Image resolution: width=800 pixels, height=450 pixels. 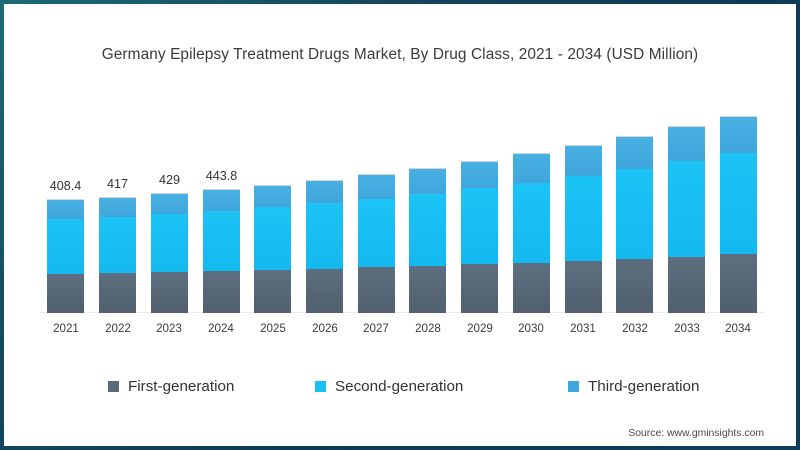 I want to click on x-tick-2028: 2028, so click(x=428, y=328).